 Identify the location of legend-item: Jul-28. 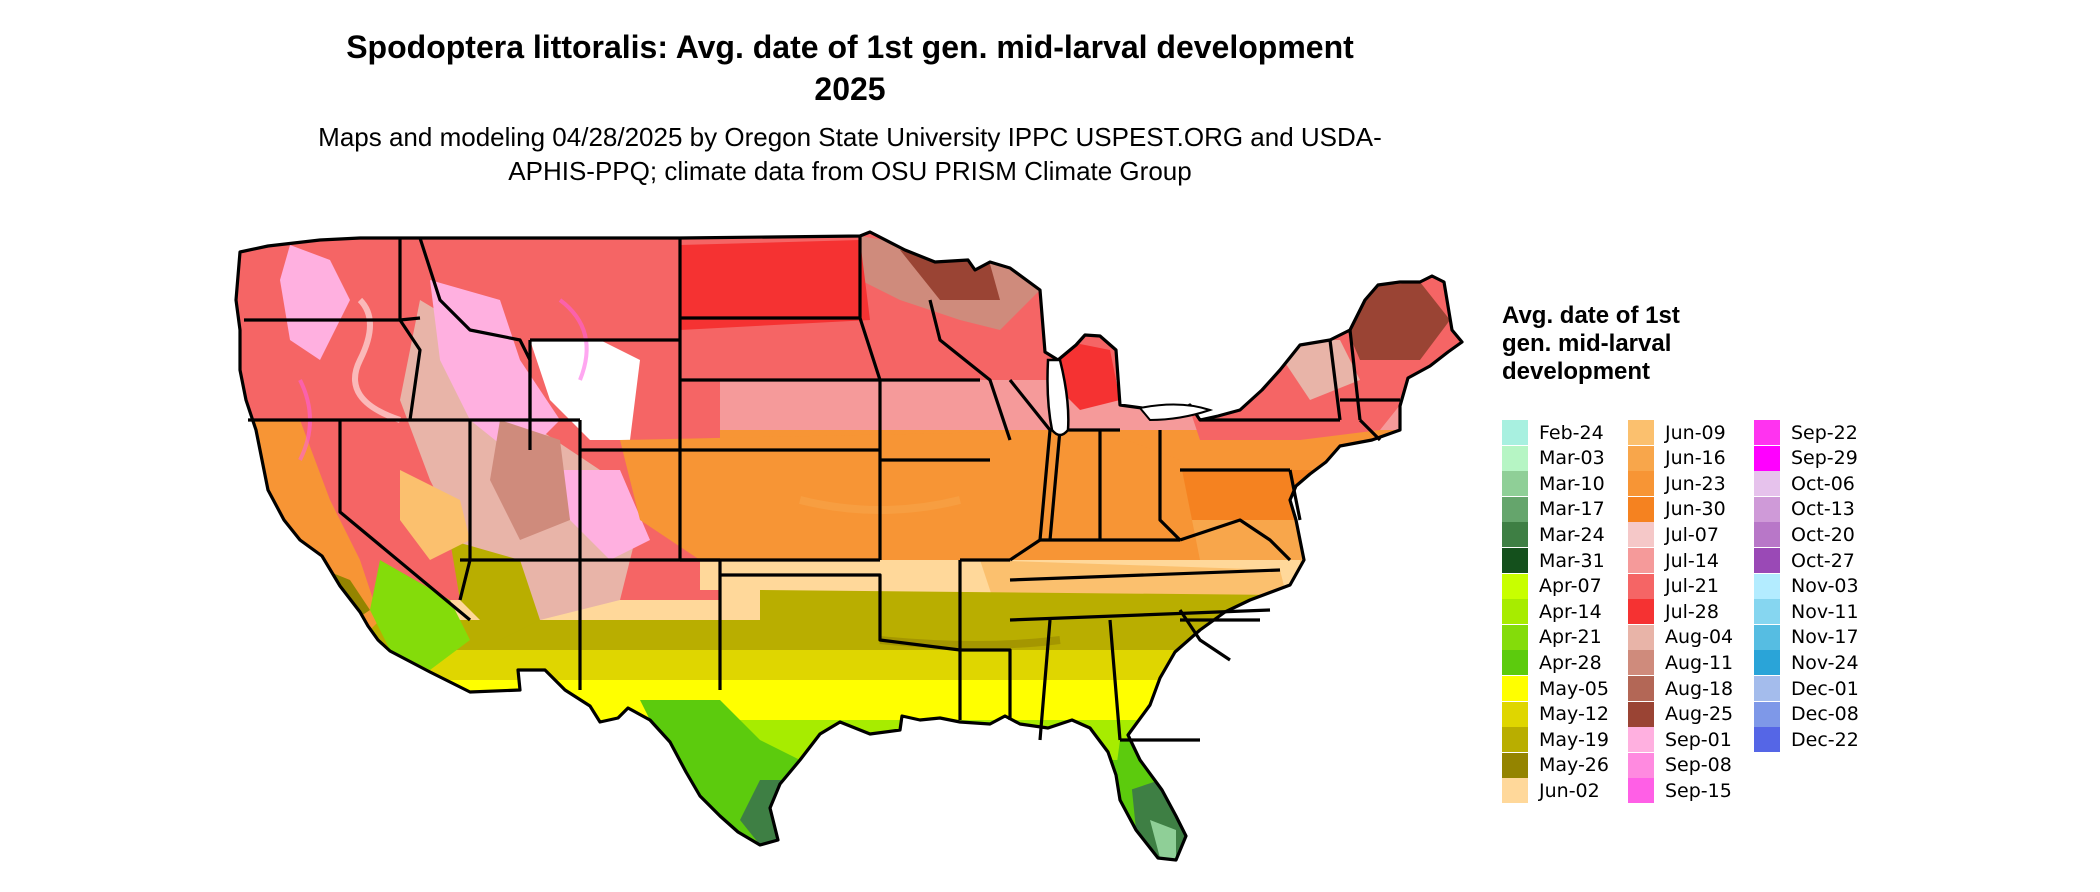
(1673, 612).